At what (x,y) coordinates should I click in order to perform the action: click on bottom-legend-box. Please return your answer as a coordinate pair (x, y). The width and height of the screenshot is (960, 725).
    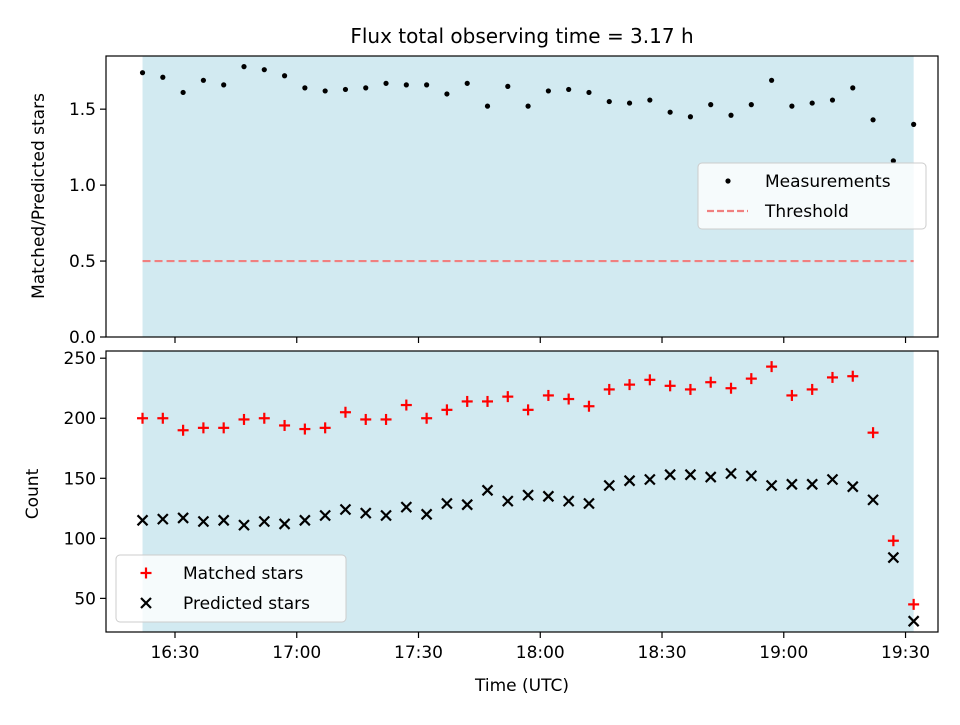
    Looking at the image, I should click on (231, 588).